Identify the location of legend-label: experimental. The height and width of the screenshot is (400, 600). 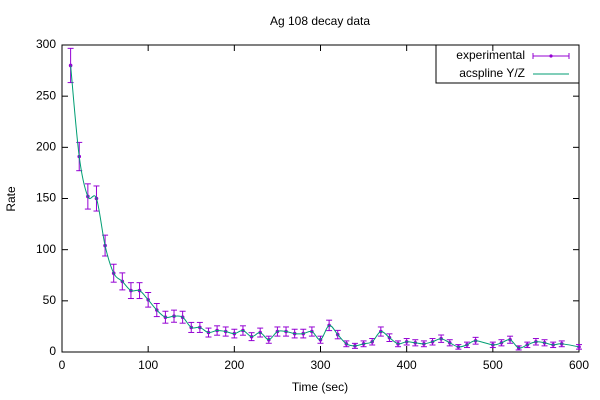
(490, 55).